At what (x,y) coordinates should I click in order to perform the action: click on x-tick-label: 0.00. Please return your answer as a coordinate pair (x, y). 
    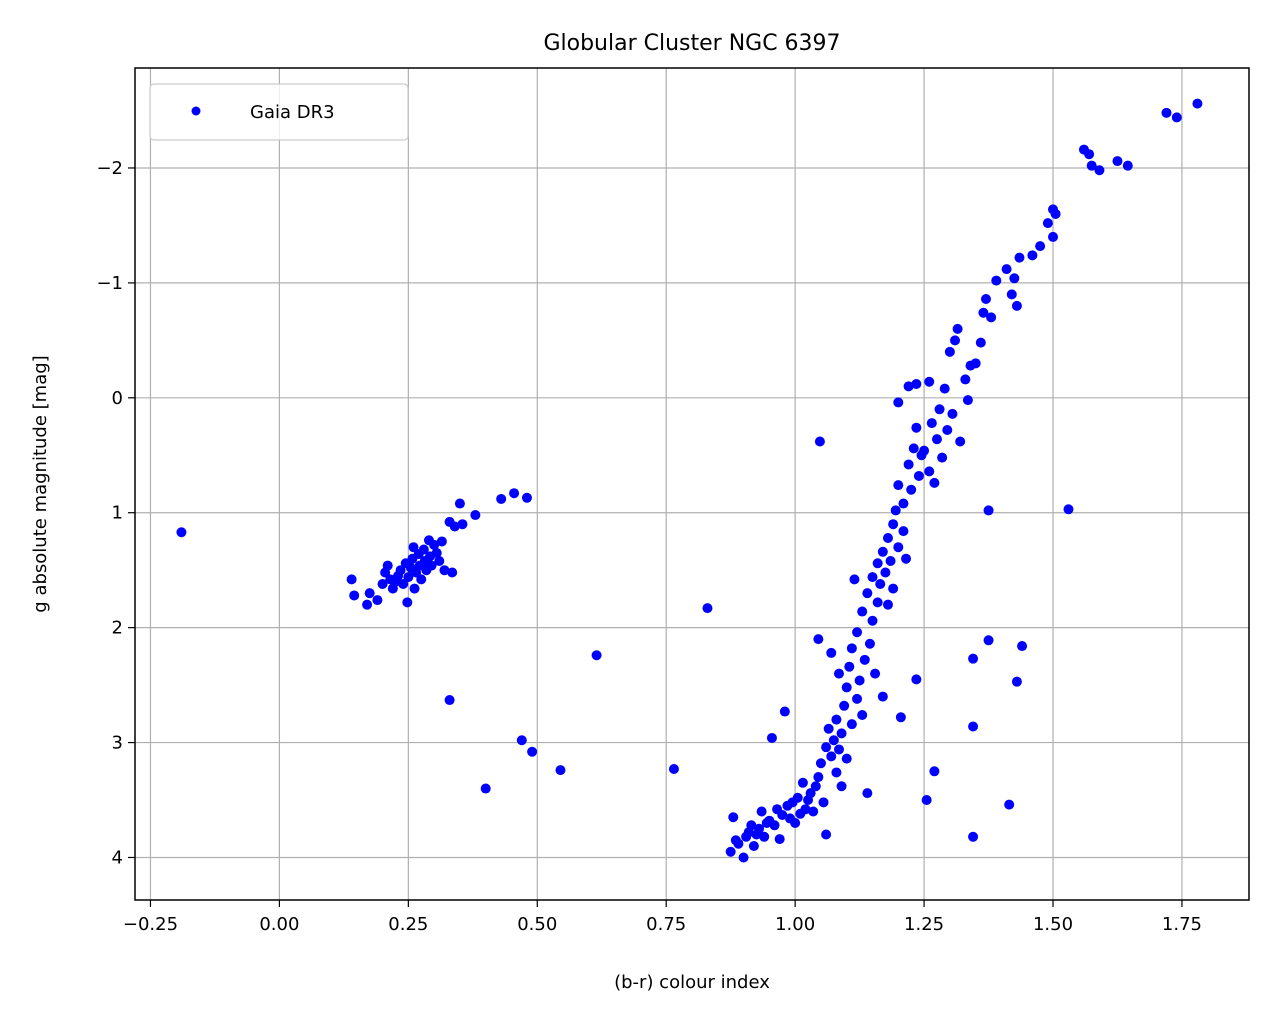
    Looking at the image, I should click on (279, 924).